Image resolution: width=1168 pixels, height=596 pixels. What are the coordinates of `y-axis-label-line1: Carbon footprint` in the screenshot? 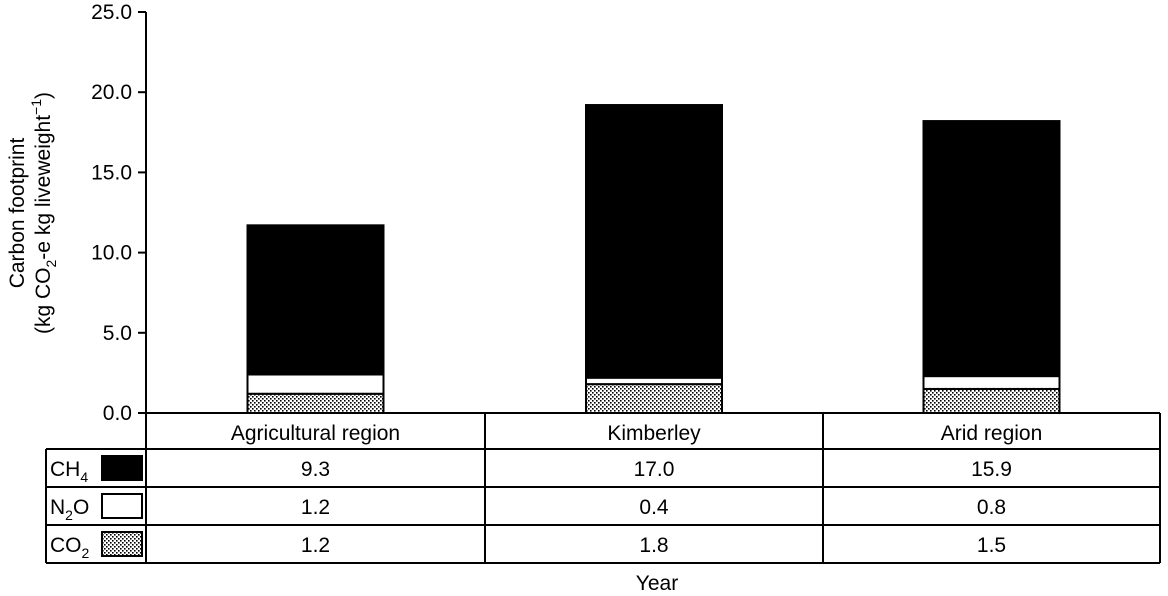 It's located at (17, 213).